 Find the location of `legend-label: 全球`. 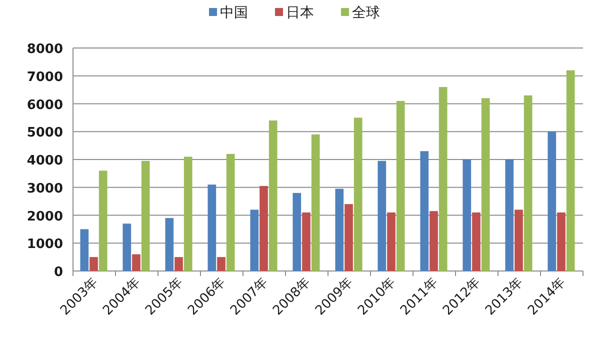

legend-label: 全球 is located at coordinates (366, 13).